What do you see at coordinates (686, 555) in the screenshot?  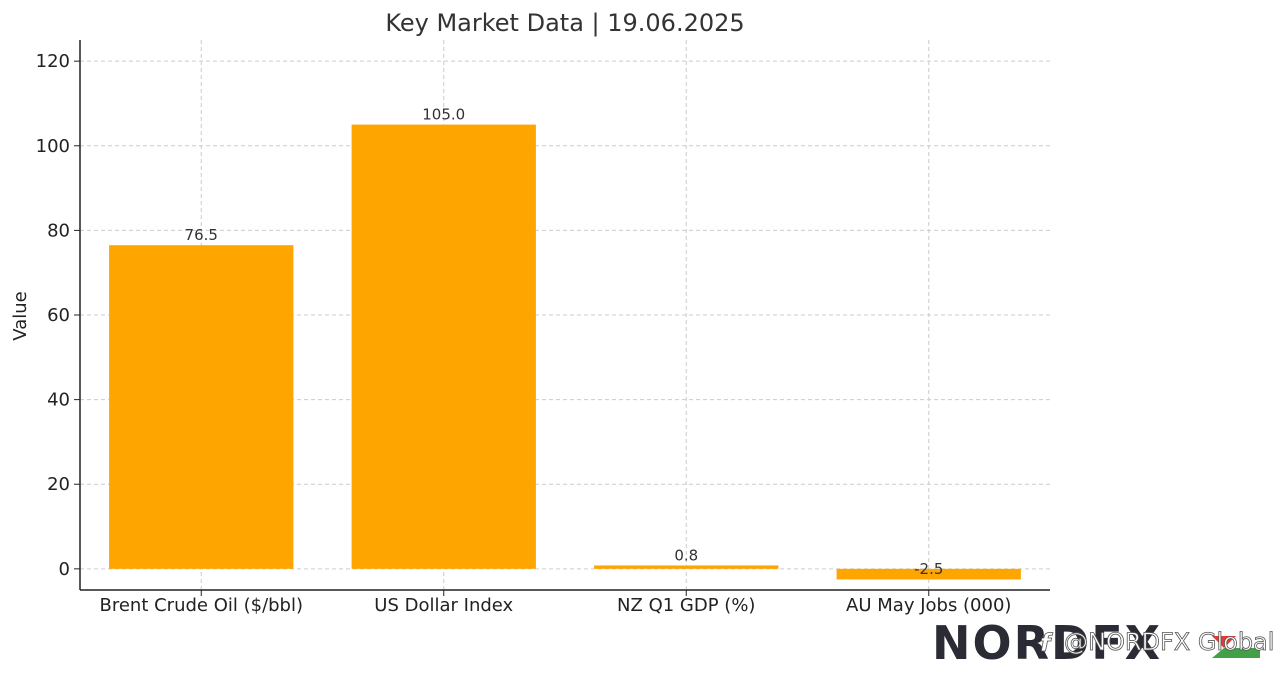 I see `data-label: 0.8` at bounding box center [686, 555].